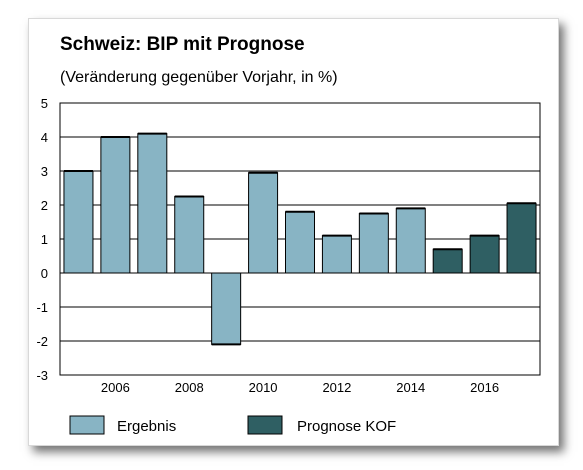 The image size is (583, 470). I want to click on bar-2012, so click(336, 254).